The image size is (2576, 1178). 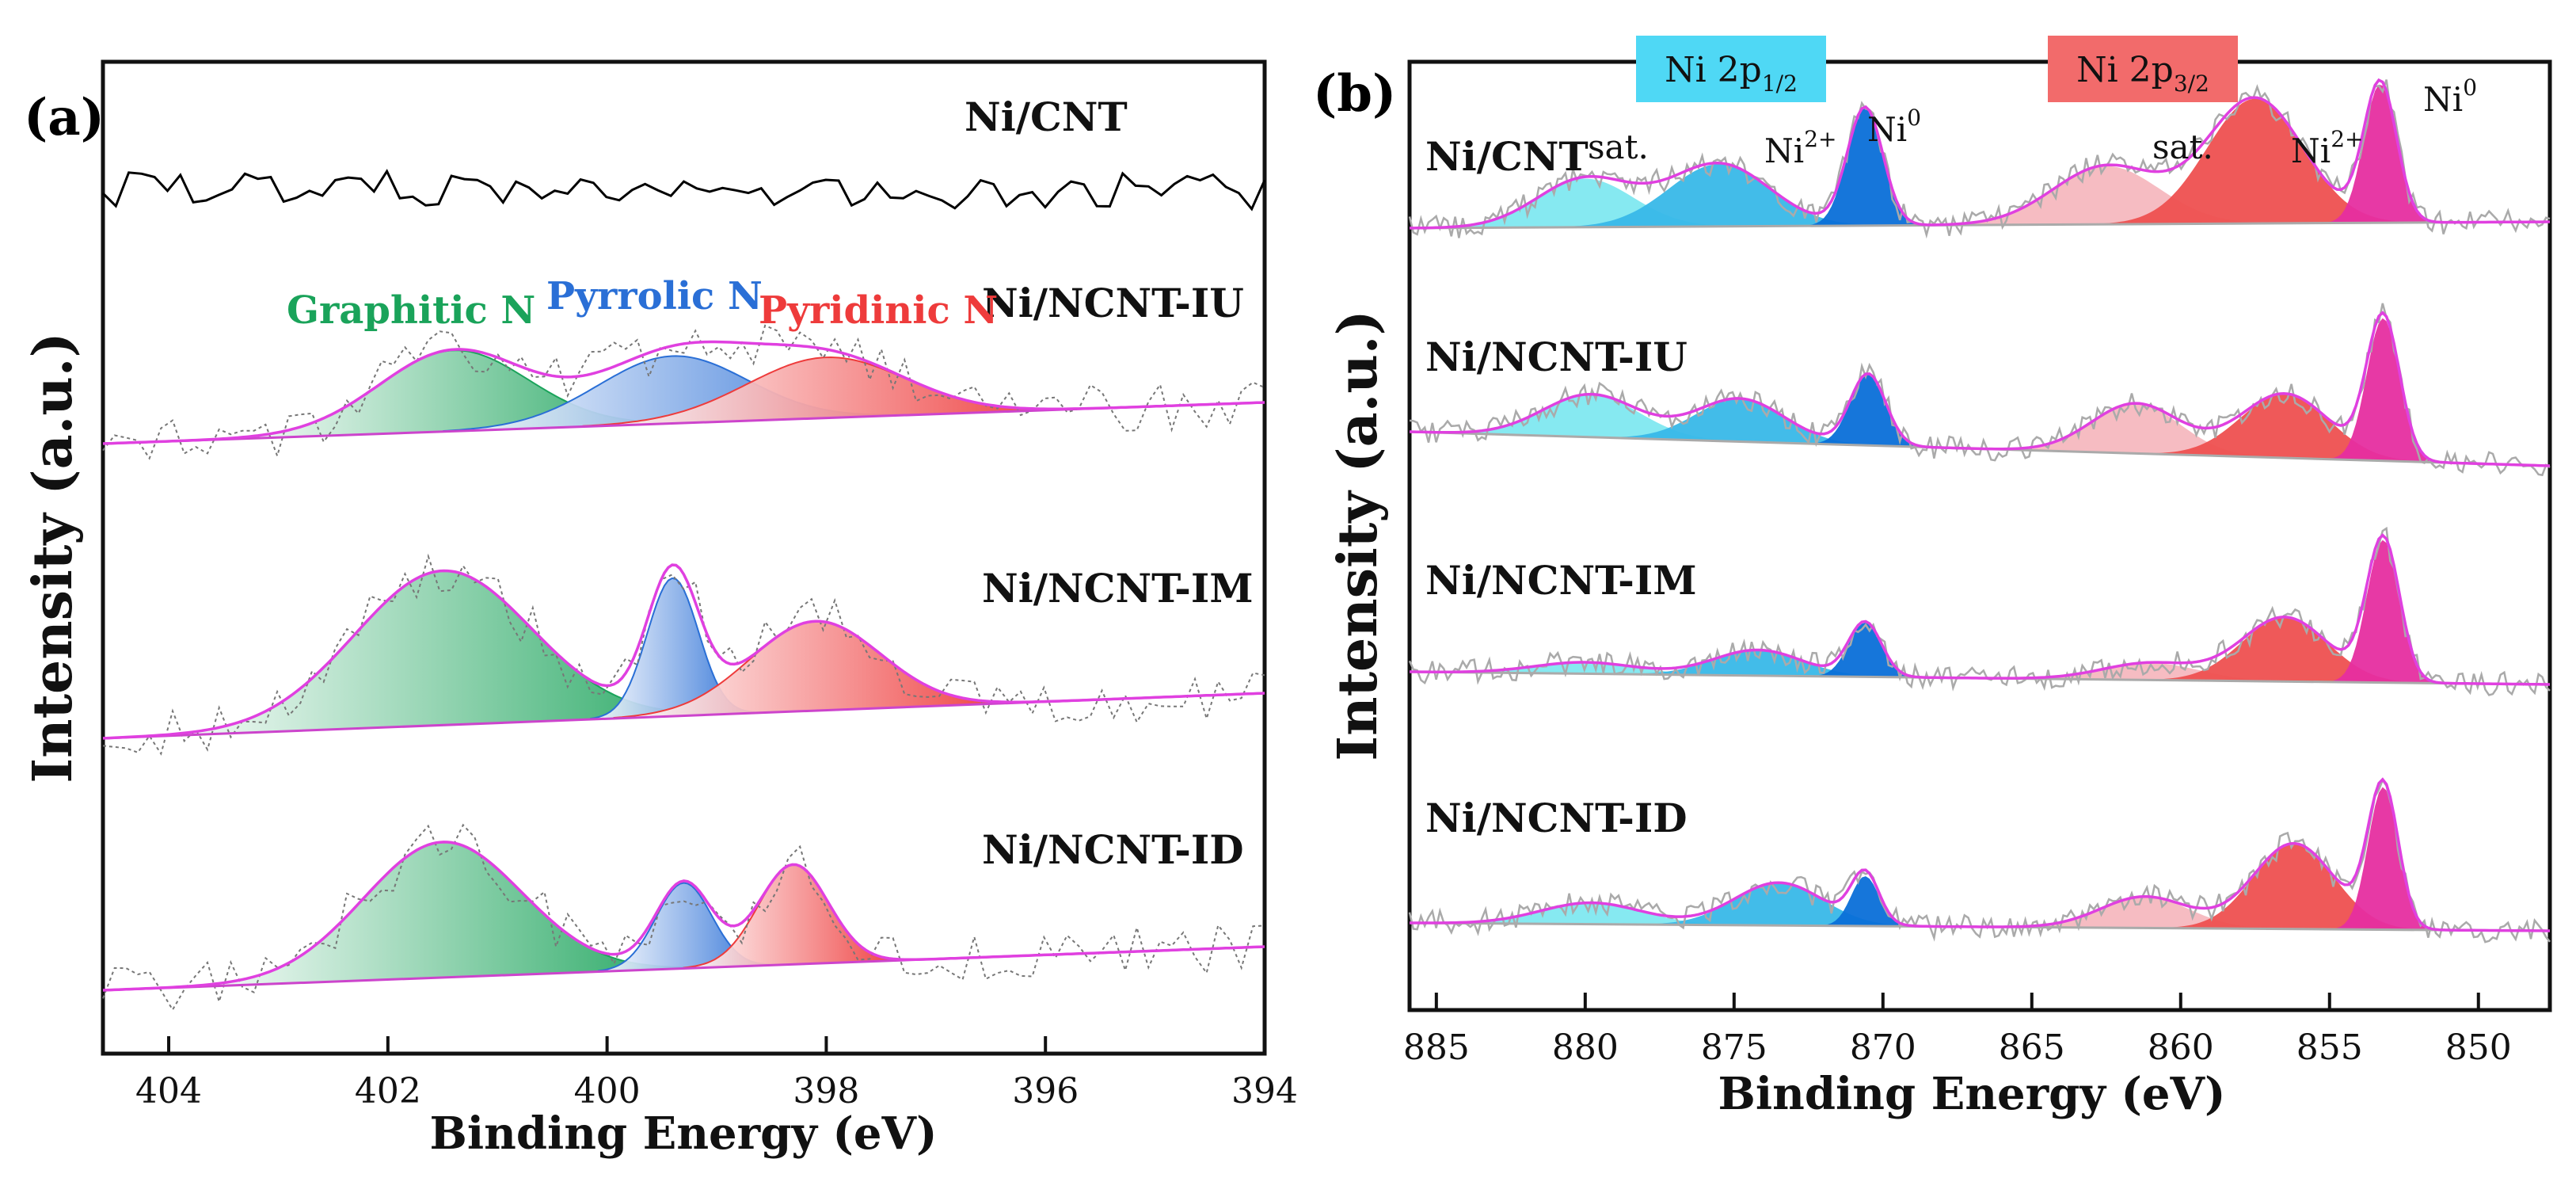 What do you see at coordinates (2181, 1047) in the screenshot?
I see `panel-b-tick-label-860: 860` at bounding box center [2181, 1047].